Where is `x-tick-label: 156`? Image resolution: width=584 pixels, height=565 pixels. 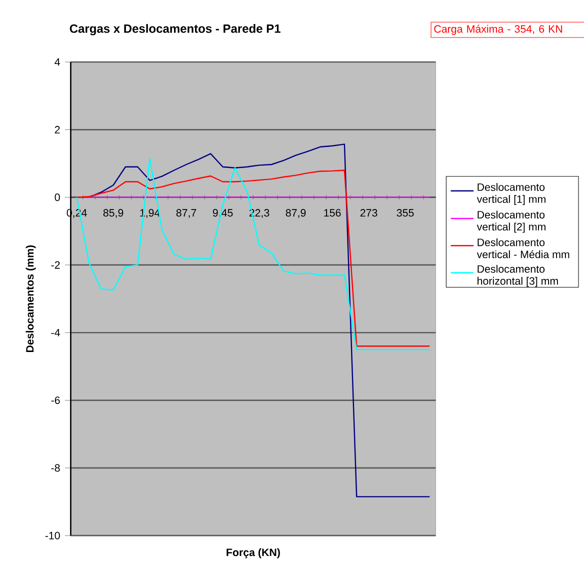 x-tick-label: 156 is located at coordinates (332, 213).